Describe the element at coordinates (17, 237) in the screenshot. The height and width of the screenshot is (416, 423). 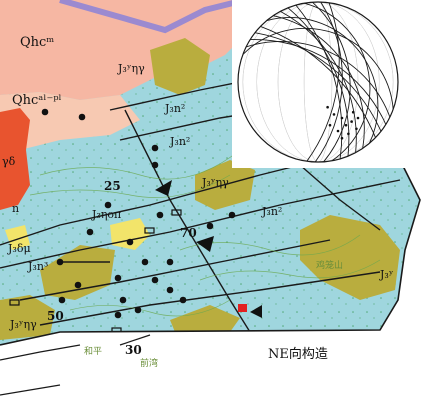
I see `yellow-intrusion-left` at that location.